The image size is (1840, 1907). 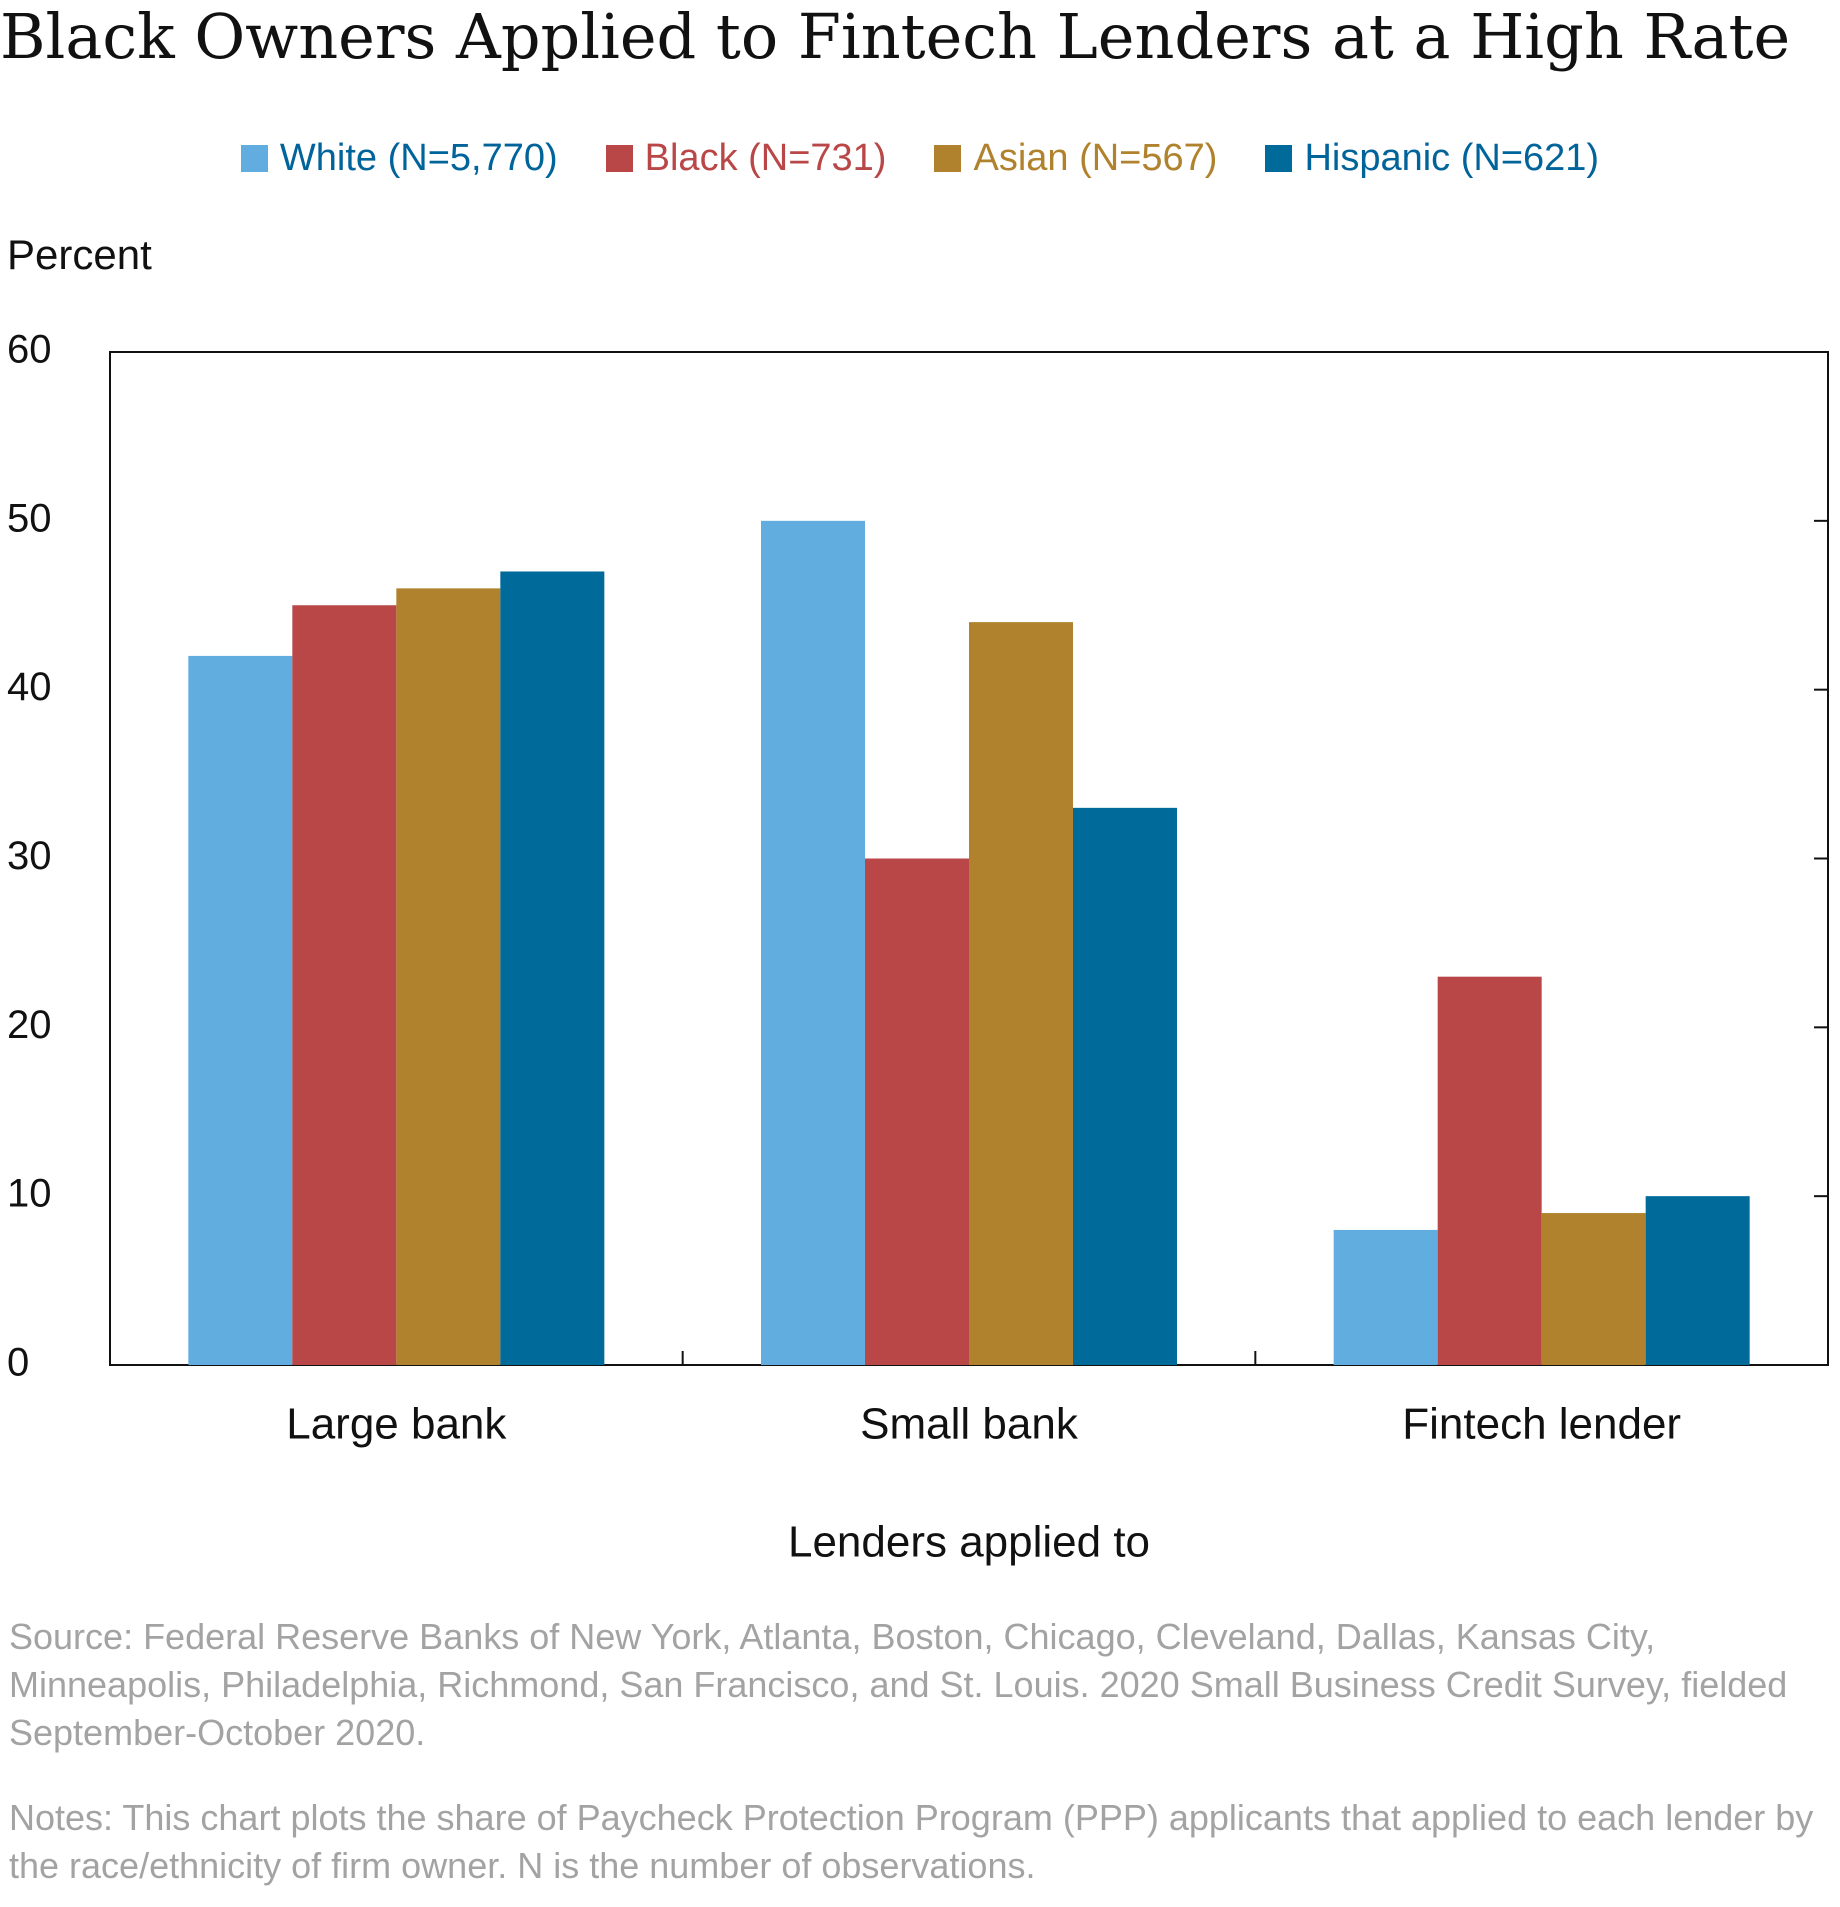 I want to click on y-tick-label: 10, so click(x=29, y=1194).